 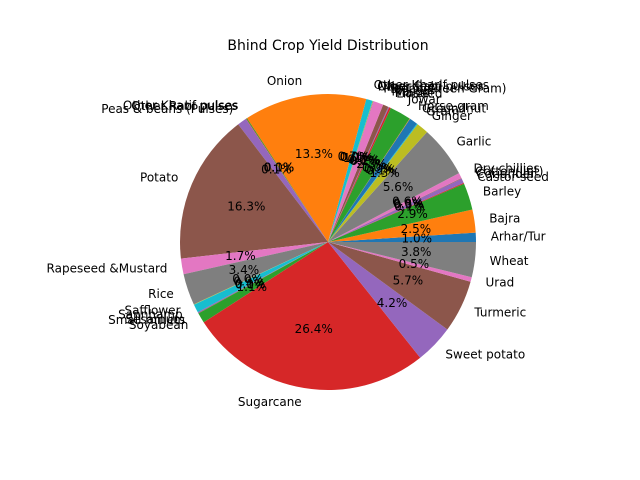 I want to click on slice-label-small-millets-30: Small millets, so click(x=146, y=320).